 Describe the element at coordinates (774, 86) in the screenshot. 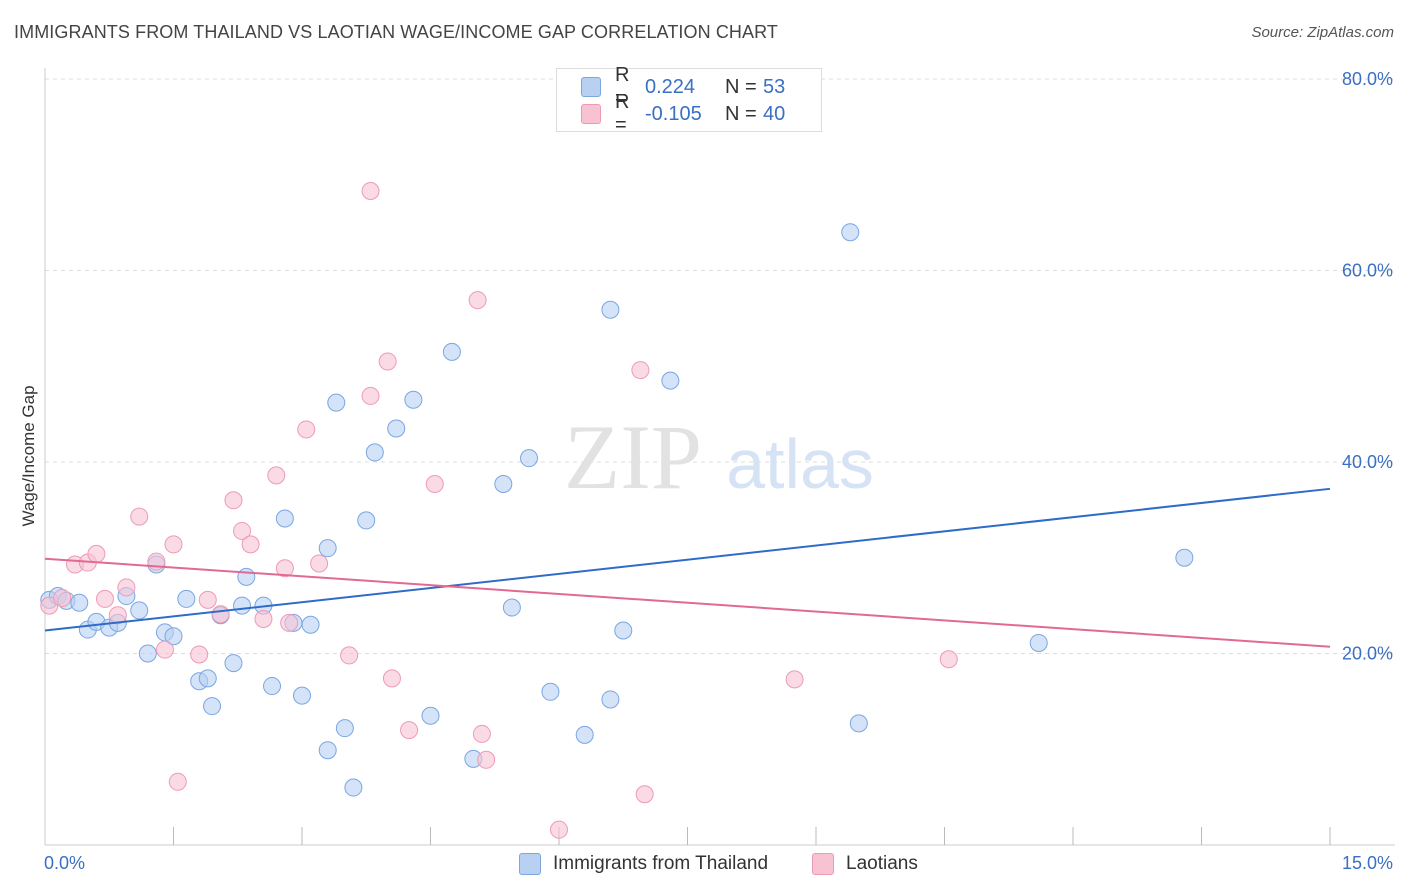

I see `legend-n-value-thailand: 53` at that location.